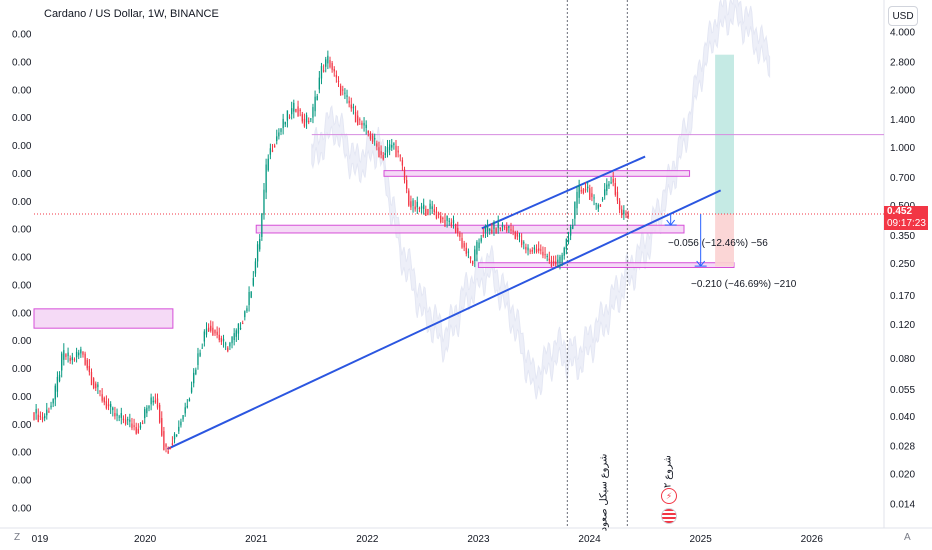 The image size is (932, 550). Describe the element at coordinates (907, 537) in the screenshot. I see `auto-scale-label: A` at that location.